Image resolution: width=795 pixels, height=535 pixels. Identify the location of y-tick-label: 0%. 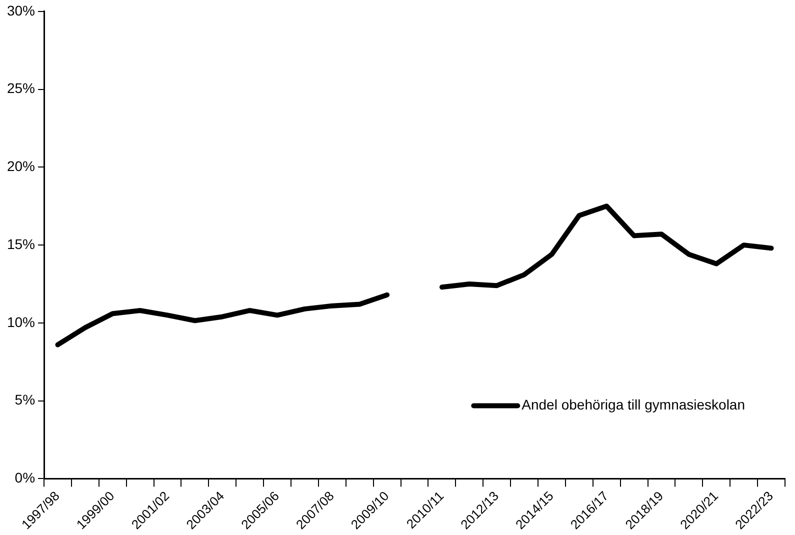
(25, 478).